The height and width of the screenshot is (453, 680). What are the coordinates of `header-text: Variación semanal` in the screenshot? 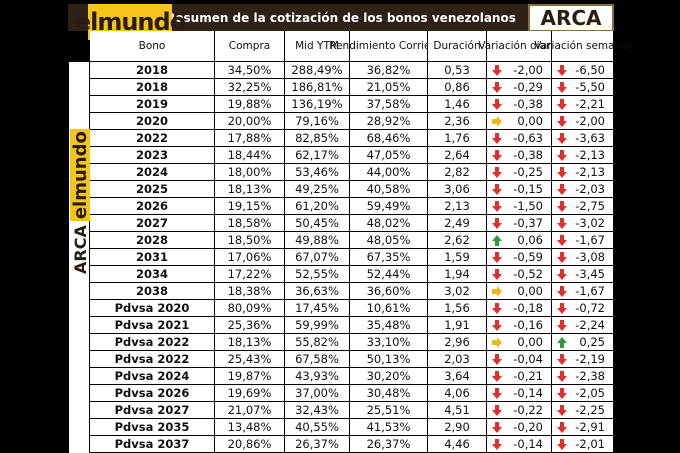 It's located at (582, 46).